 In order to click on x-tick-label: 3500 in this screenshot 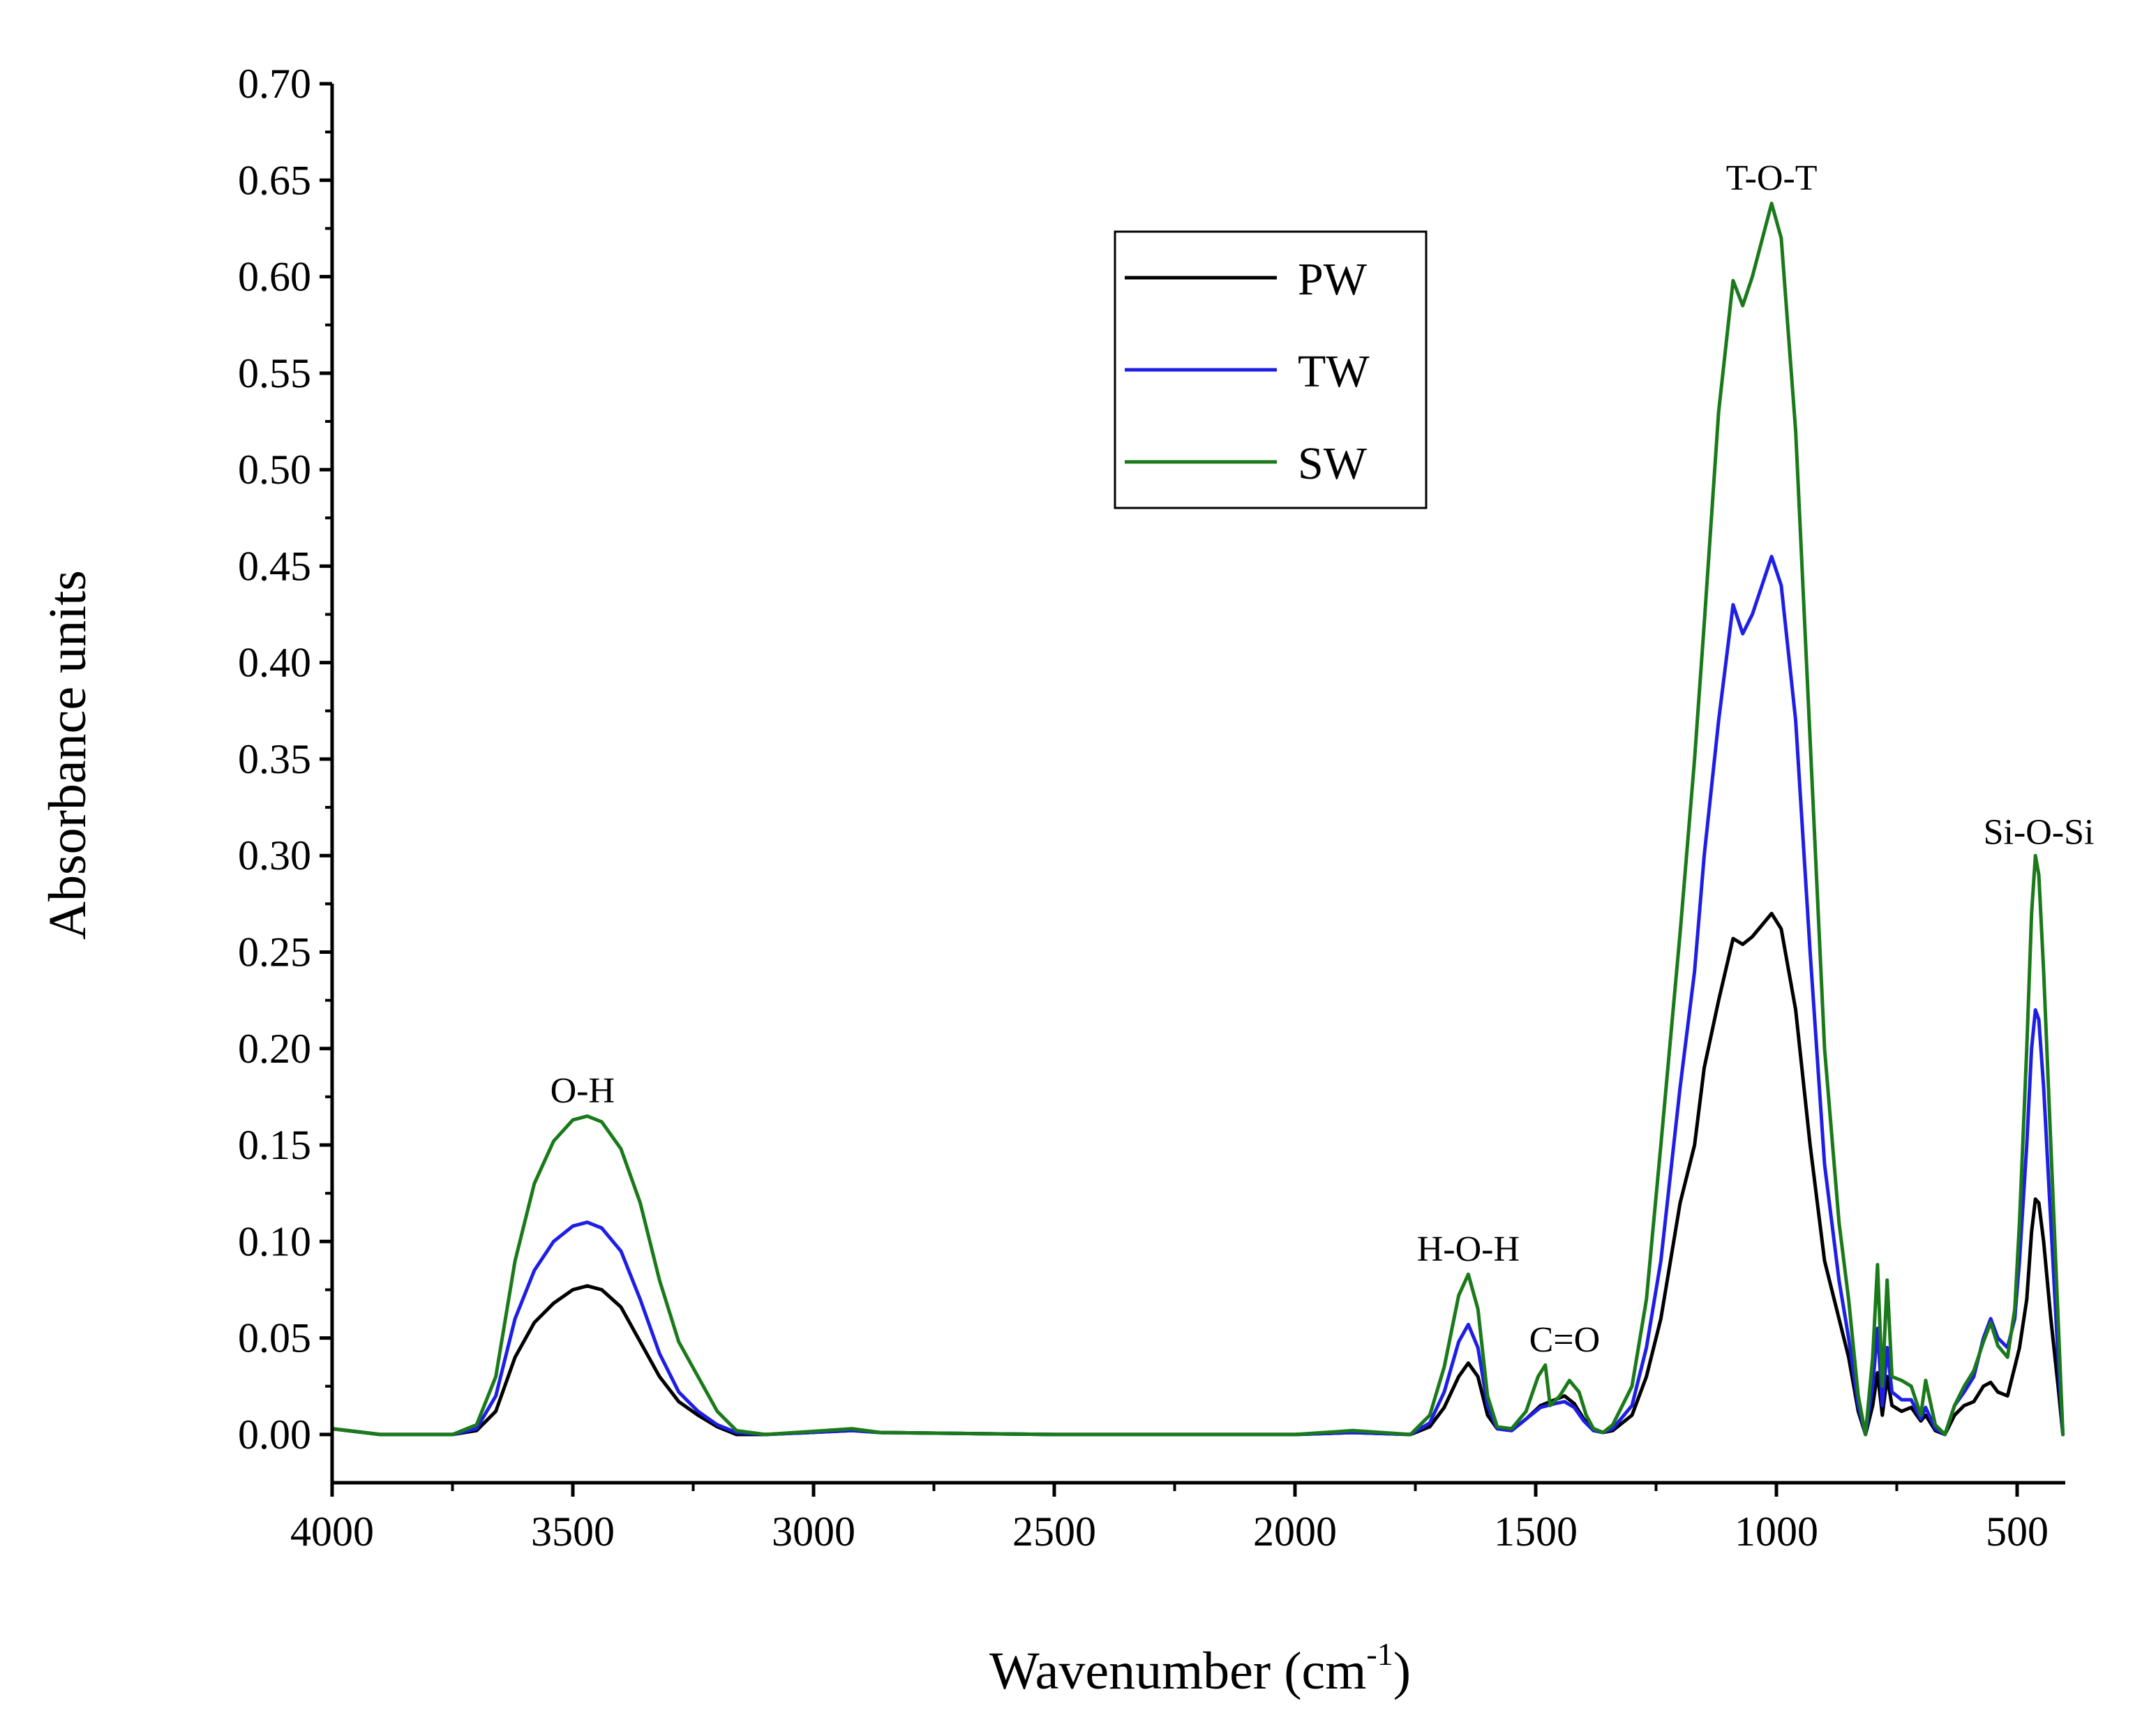, I will do `click(573, 1532)`.